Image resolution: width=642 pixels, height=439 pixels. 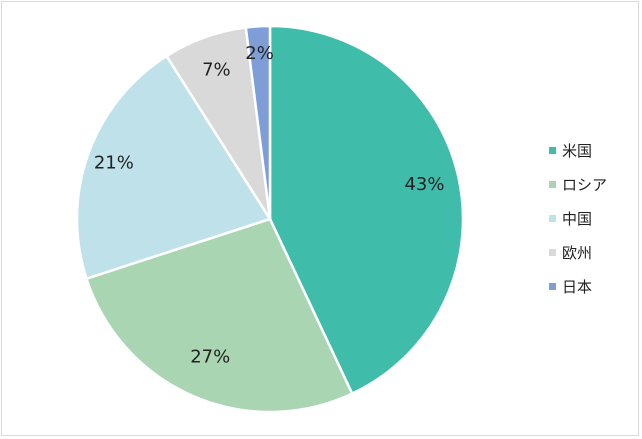 What do you see at coordinates (577, 219) in the screenshot?
I see `legend-label-3: 中国` at bounding box center [577, 219].